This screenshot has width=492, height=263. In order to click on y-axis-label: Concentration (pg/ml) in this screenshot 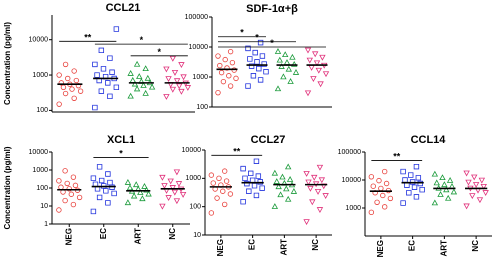, I will do `click(7, 187)`.